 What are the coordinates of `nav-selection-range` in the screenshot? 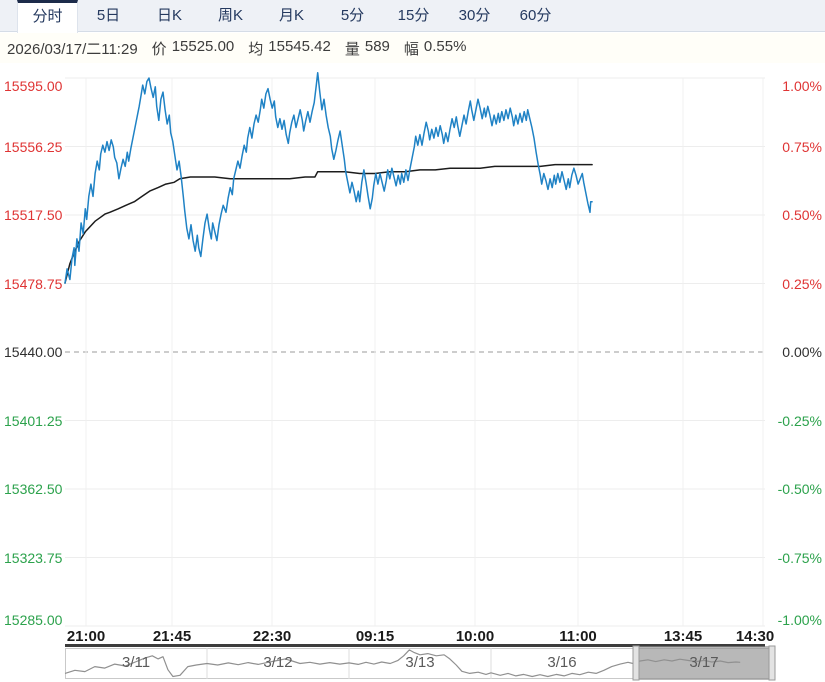 It's located at (704, 663).